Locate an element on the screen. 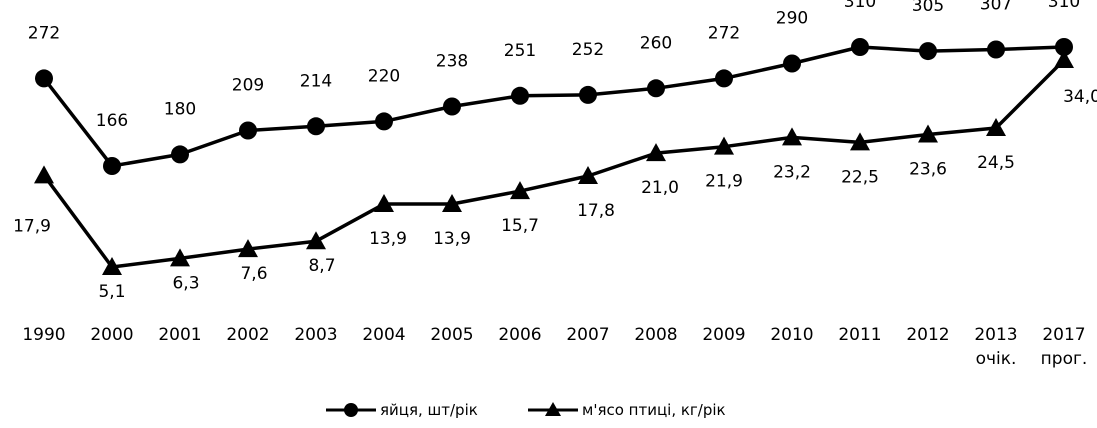 This screenshot has height=428, width=1097. data-label-poultry-meat-2000: 5,1 is located at coordinates (111, 292).